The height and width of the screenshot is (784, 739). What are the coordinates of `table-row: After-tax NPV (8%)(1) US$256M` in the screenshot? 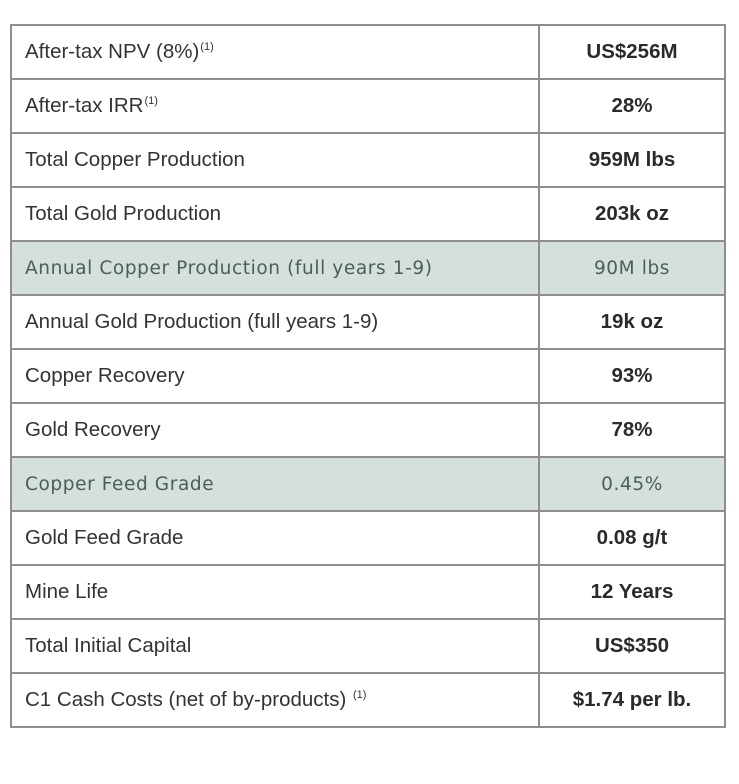 It's located at (368, 52).